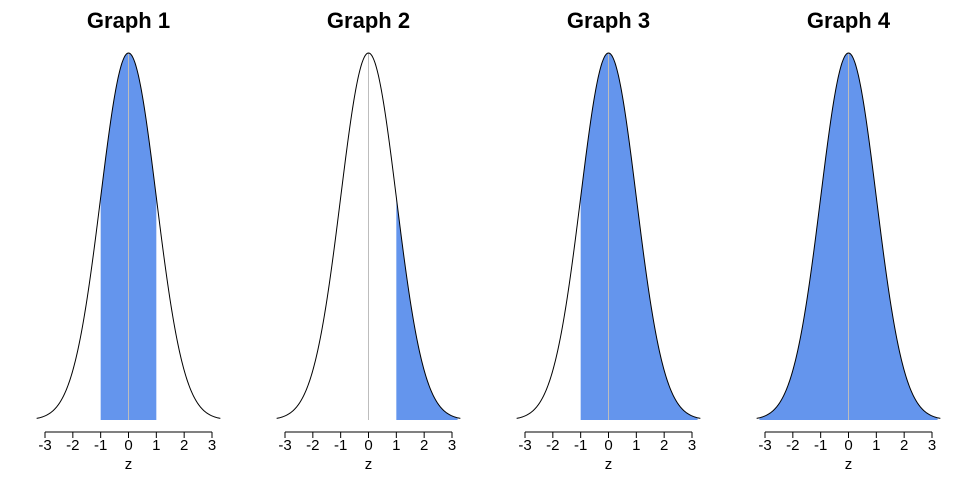 This screenshot has width=960, height=480. I want to click on chart-title: Graph 2, so click(368, 20).